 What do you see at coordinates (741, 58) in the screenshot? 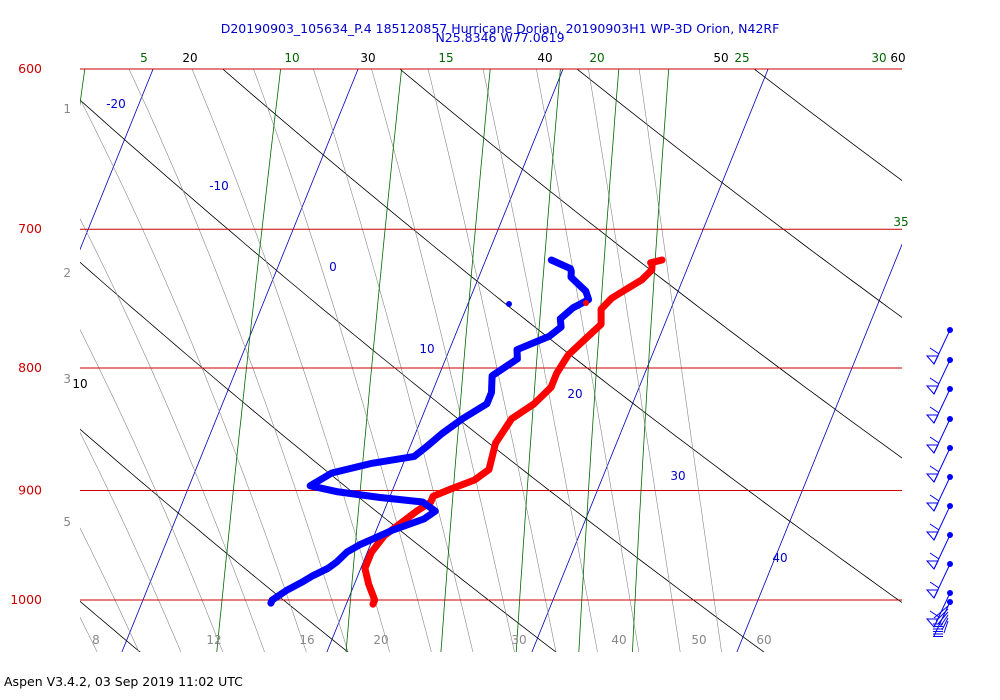
I see `mixing-ratio-label: 25` at bounding box center [741, 58].